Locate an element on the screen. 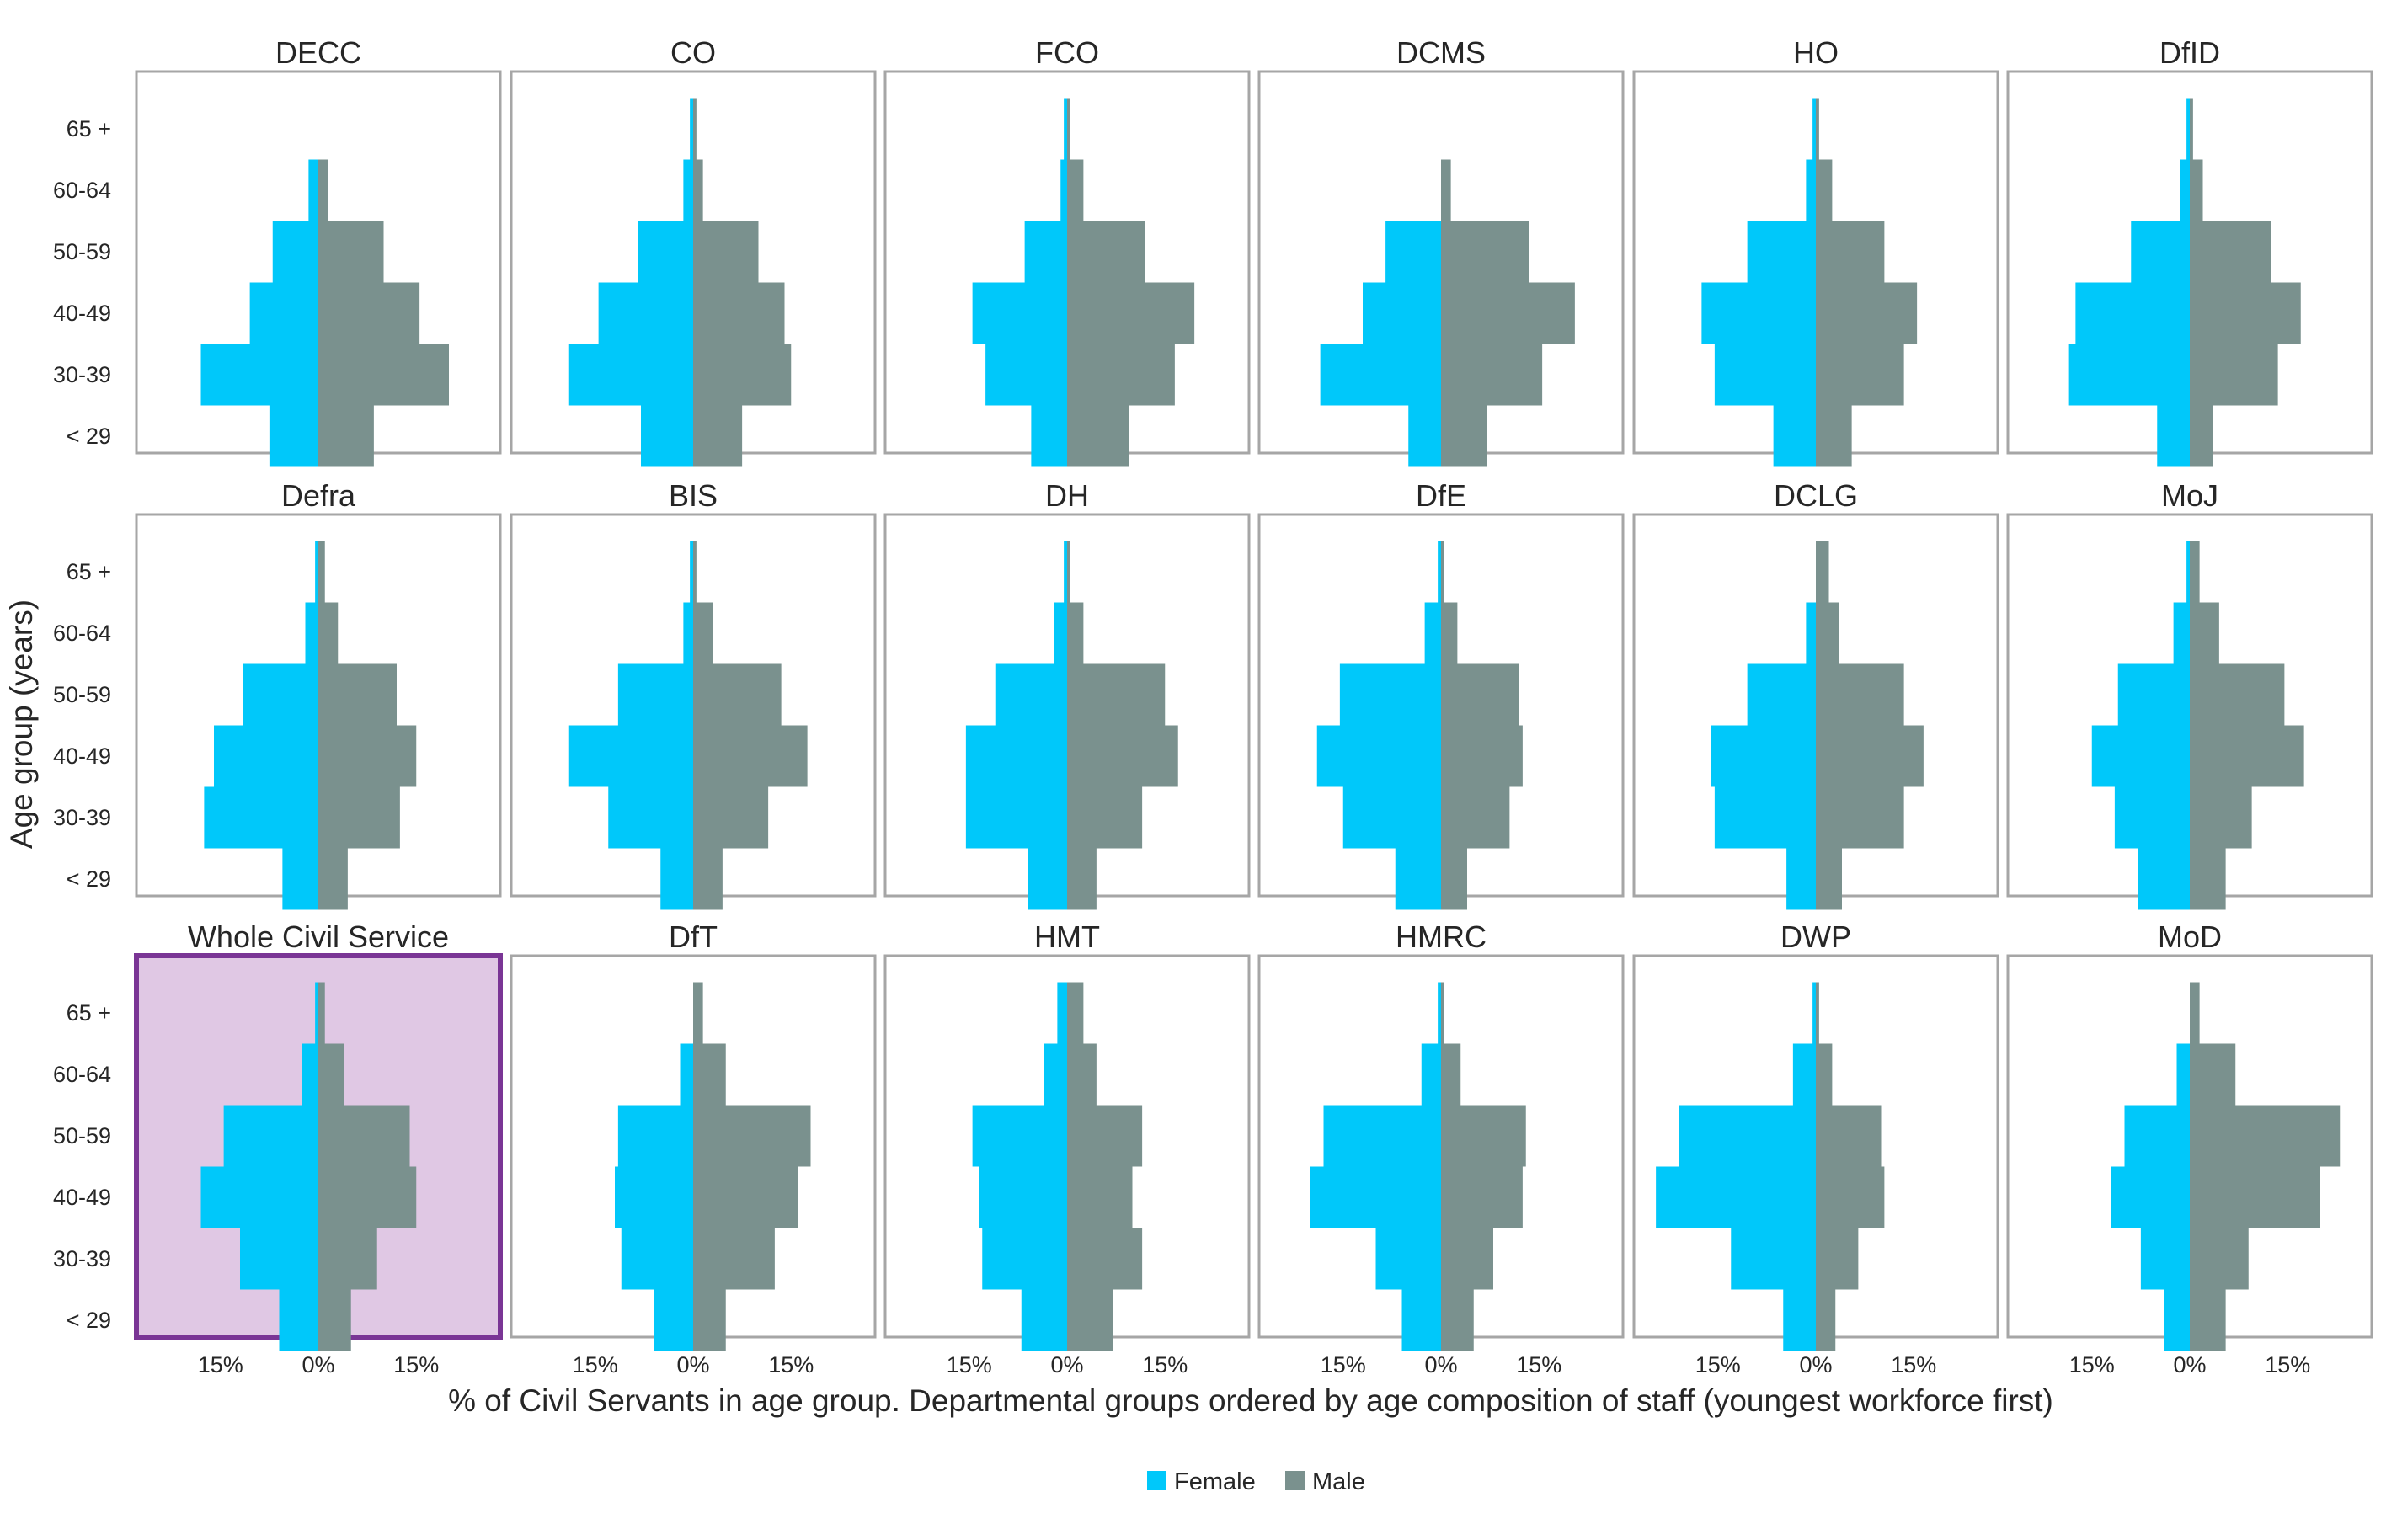 Image resolution: width=2386 pixels, height=1540 pixels. panel-title: DWP is located at coordinates (1816, 936).